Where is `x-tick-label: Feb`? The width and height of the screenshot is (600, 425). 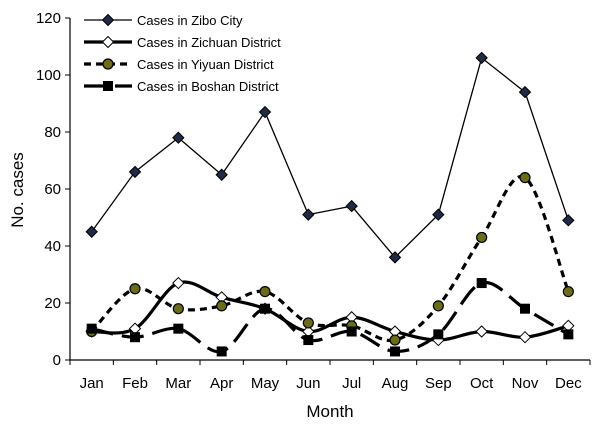 x-tick-label: Feb is located at coordinates (135, 383).